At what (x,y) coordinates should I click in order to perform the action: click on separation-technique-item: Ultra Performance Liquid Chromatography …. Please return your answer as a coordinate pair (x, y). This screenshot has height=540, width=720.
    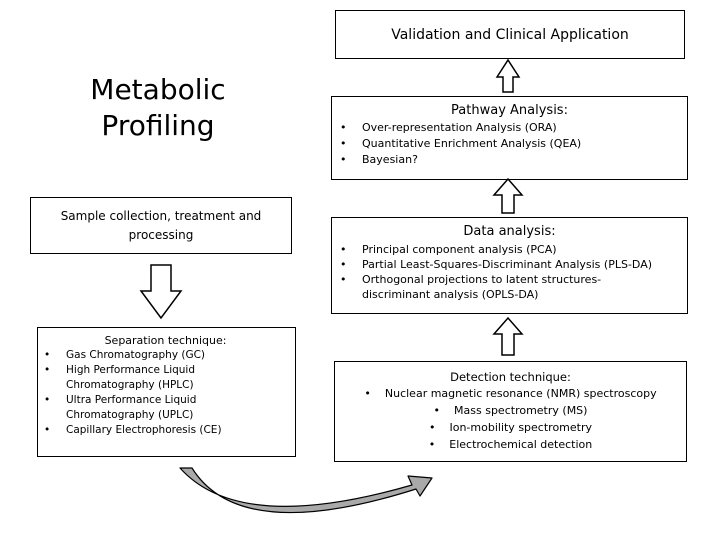
    Looking at the image, I should click on (165, 408).